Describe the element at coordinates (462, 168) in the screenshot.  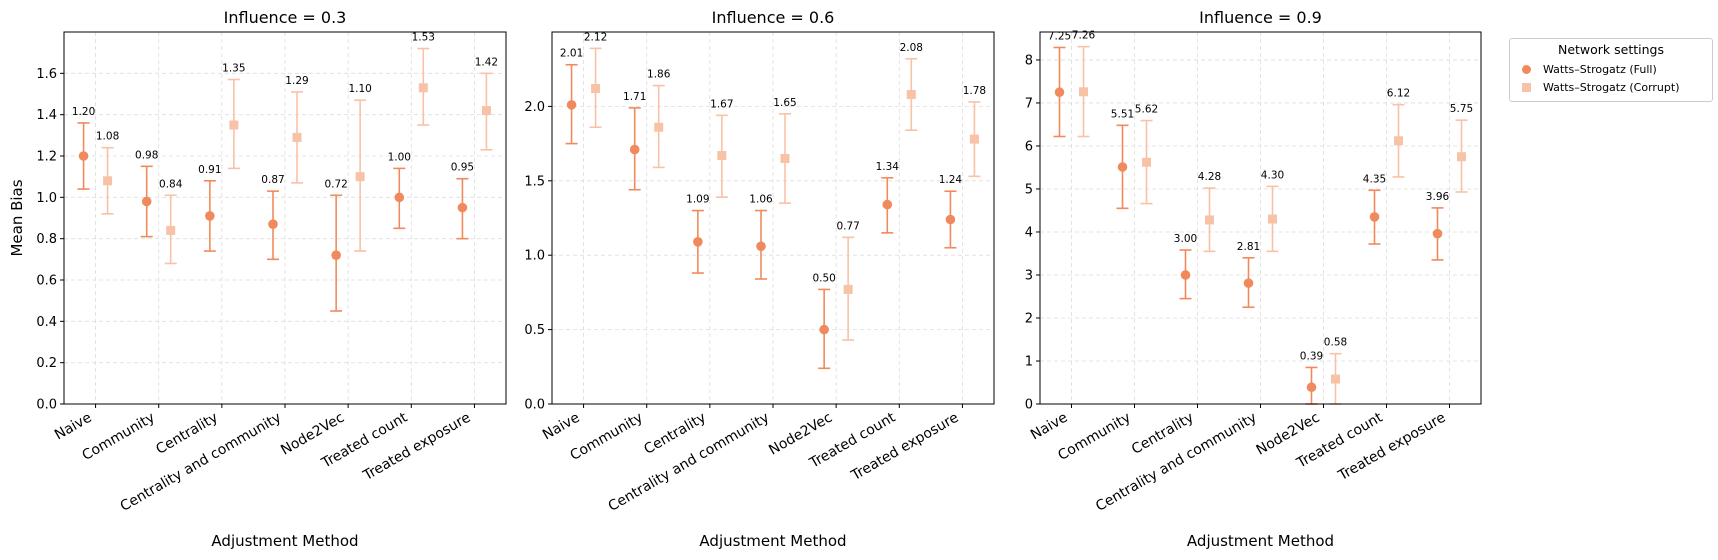
I see `data-label: 0.95` at that location.